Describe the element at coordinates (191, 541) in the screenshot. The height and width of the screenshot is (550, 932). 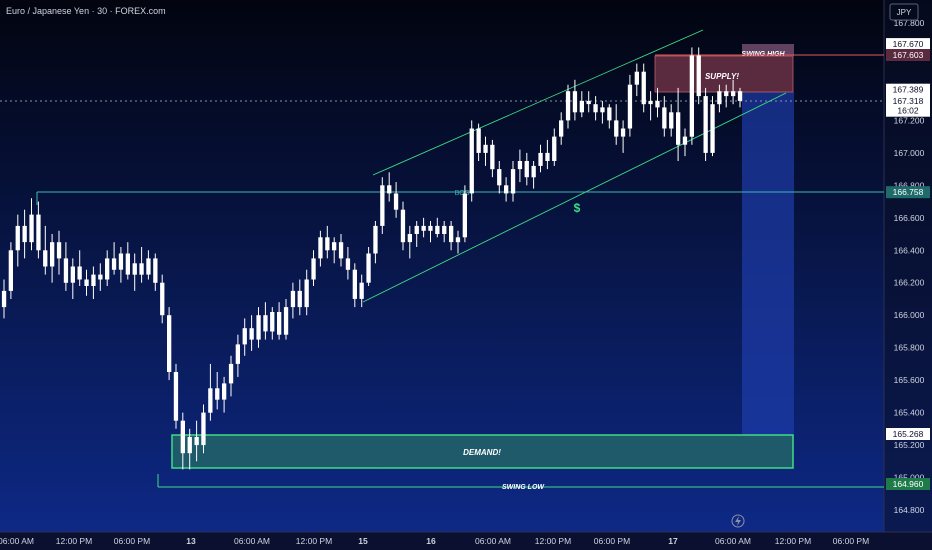
I see `time-tick-label: 13` at that location.